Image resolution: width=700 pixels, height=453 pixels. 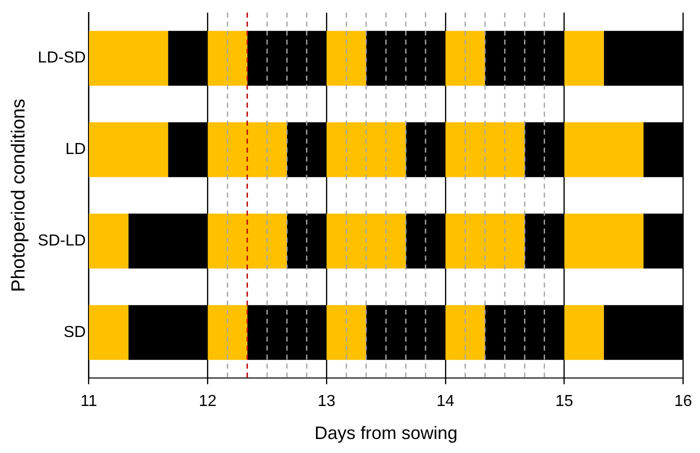 I want to click on y-tick-label: LD-SD, so click(x=62, y=58).